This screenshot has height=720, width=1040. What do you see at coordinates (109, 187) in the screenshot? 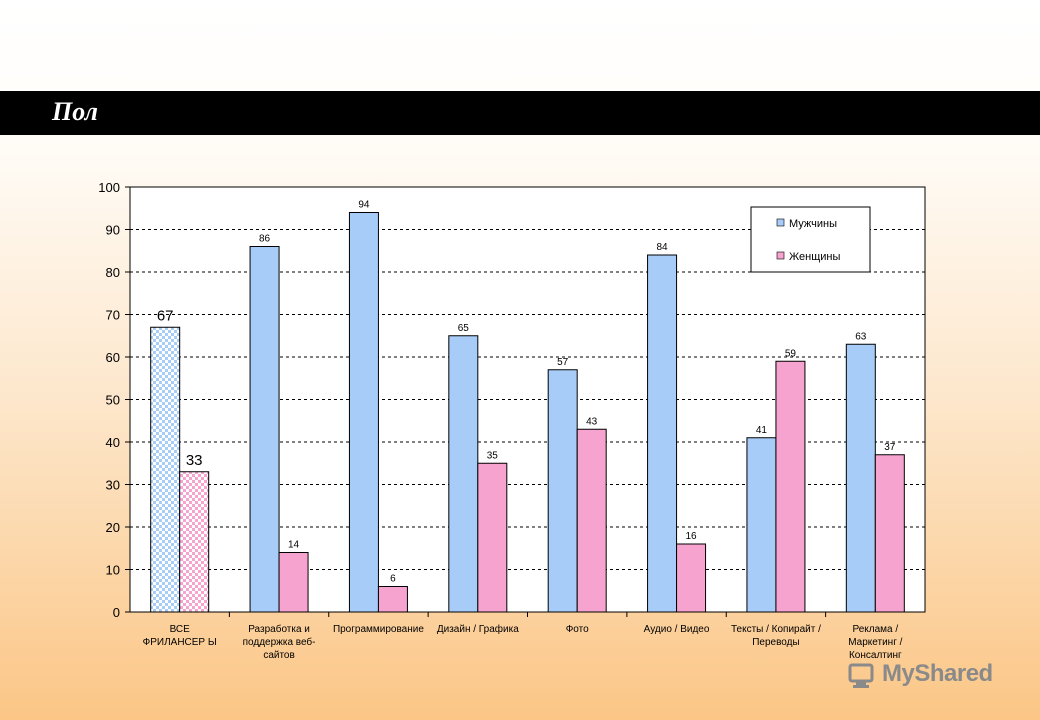
I see `y-tick-label: 100` at bounding box center [109, 187].